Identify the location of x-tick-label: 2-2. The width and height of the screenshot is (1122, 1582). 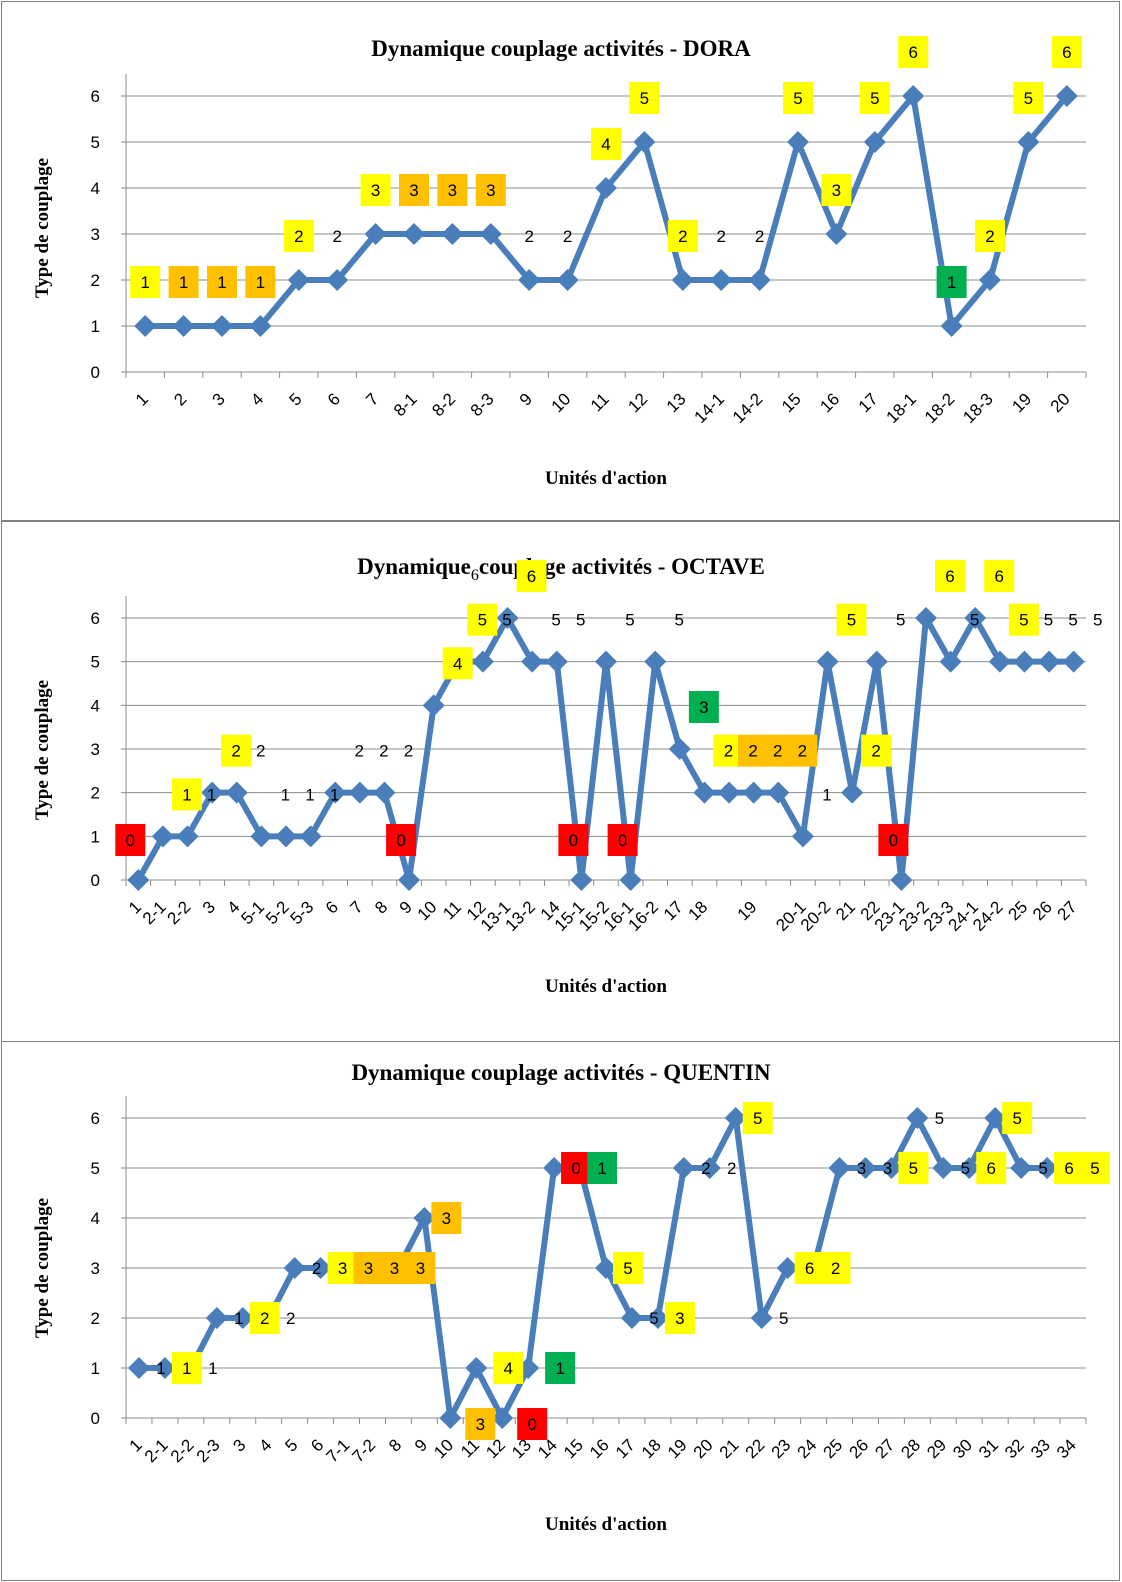
(182, 1450).